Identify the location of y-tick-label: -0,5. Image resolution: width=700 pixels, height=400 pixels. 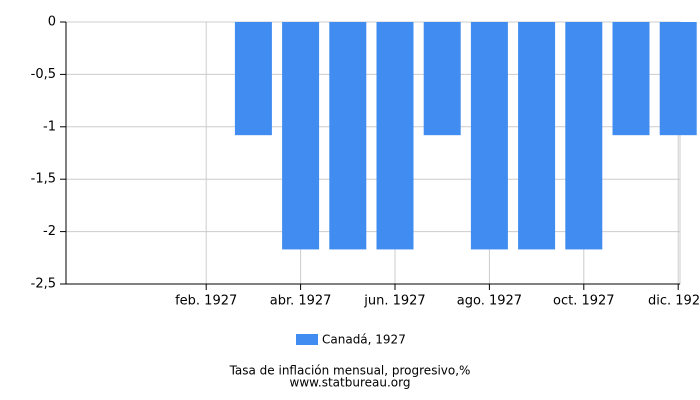
(43, 74).